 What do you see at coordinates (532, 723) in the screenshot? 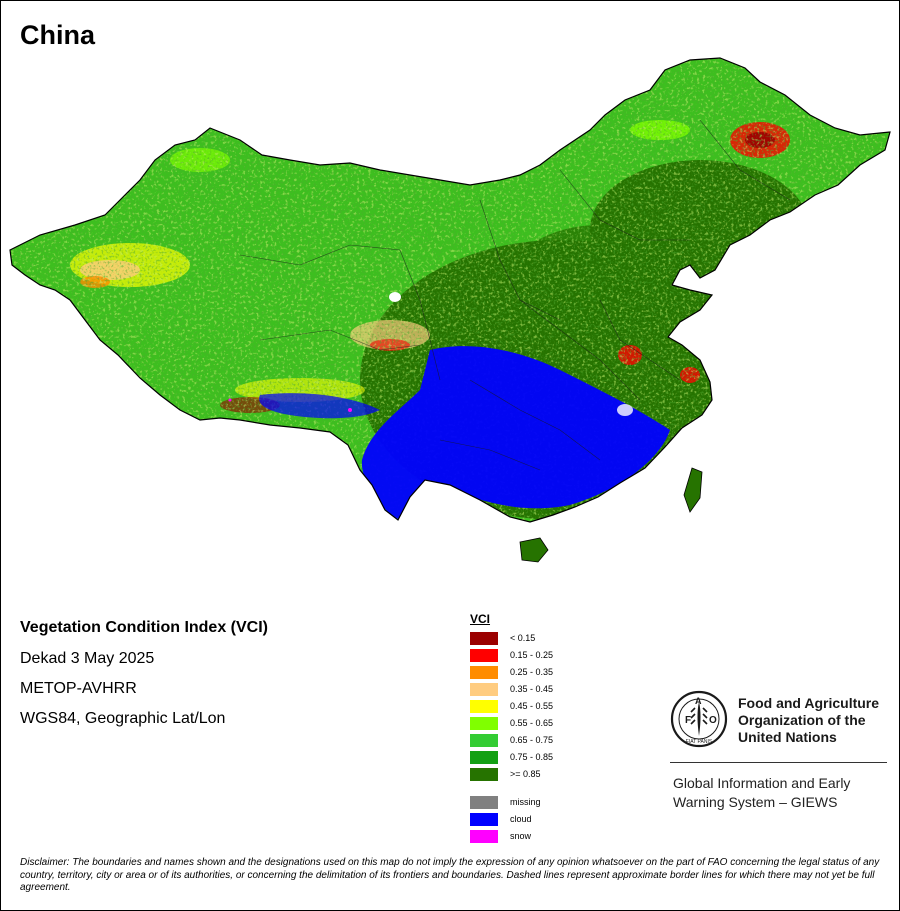
I see `legend-label: 0.55 - 0.65` at bounding box center [532, 723].